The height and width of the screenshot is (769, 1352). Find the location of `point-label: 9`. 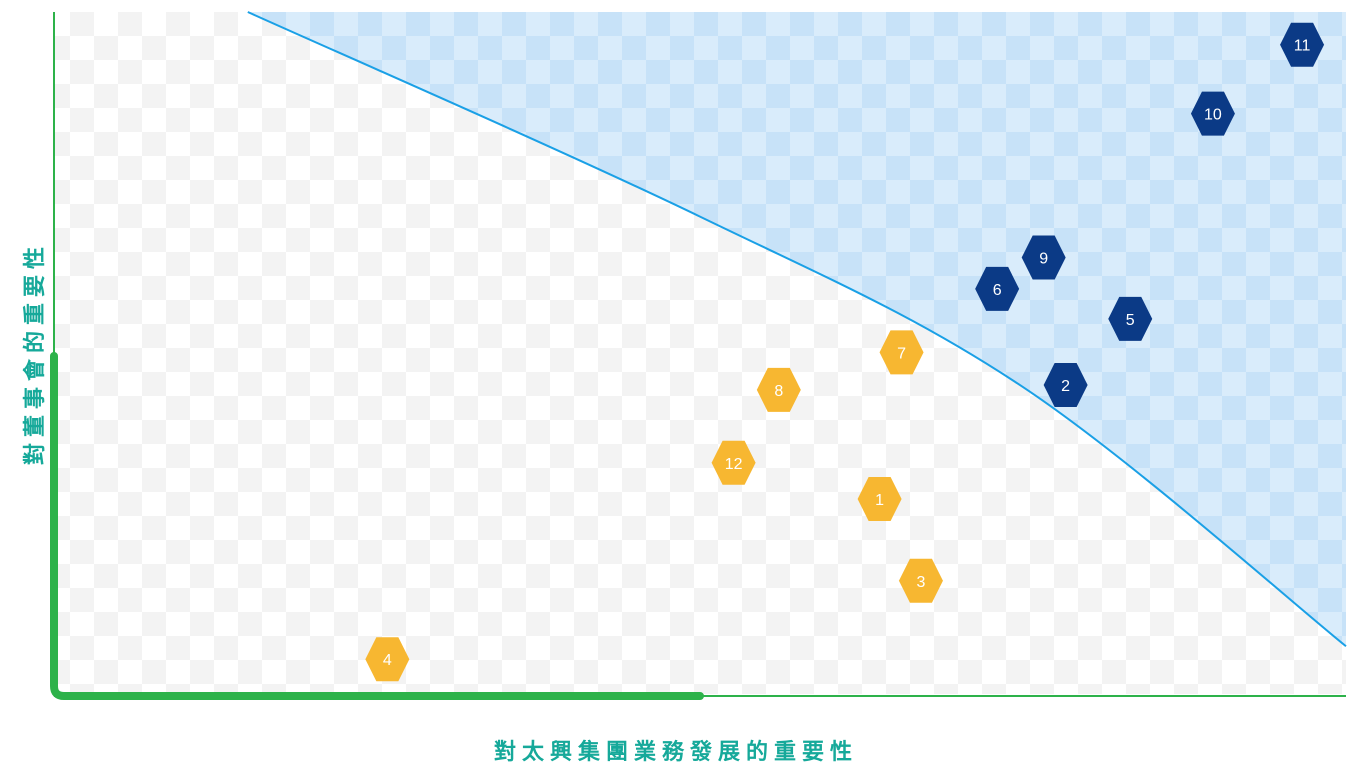

point-label: 9 is located at coordinates (1043, 259).